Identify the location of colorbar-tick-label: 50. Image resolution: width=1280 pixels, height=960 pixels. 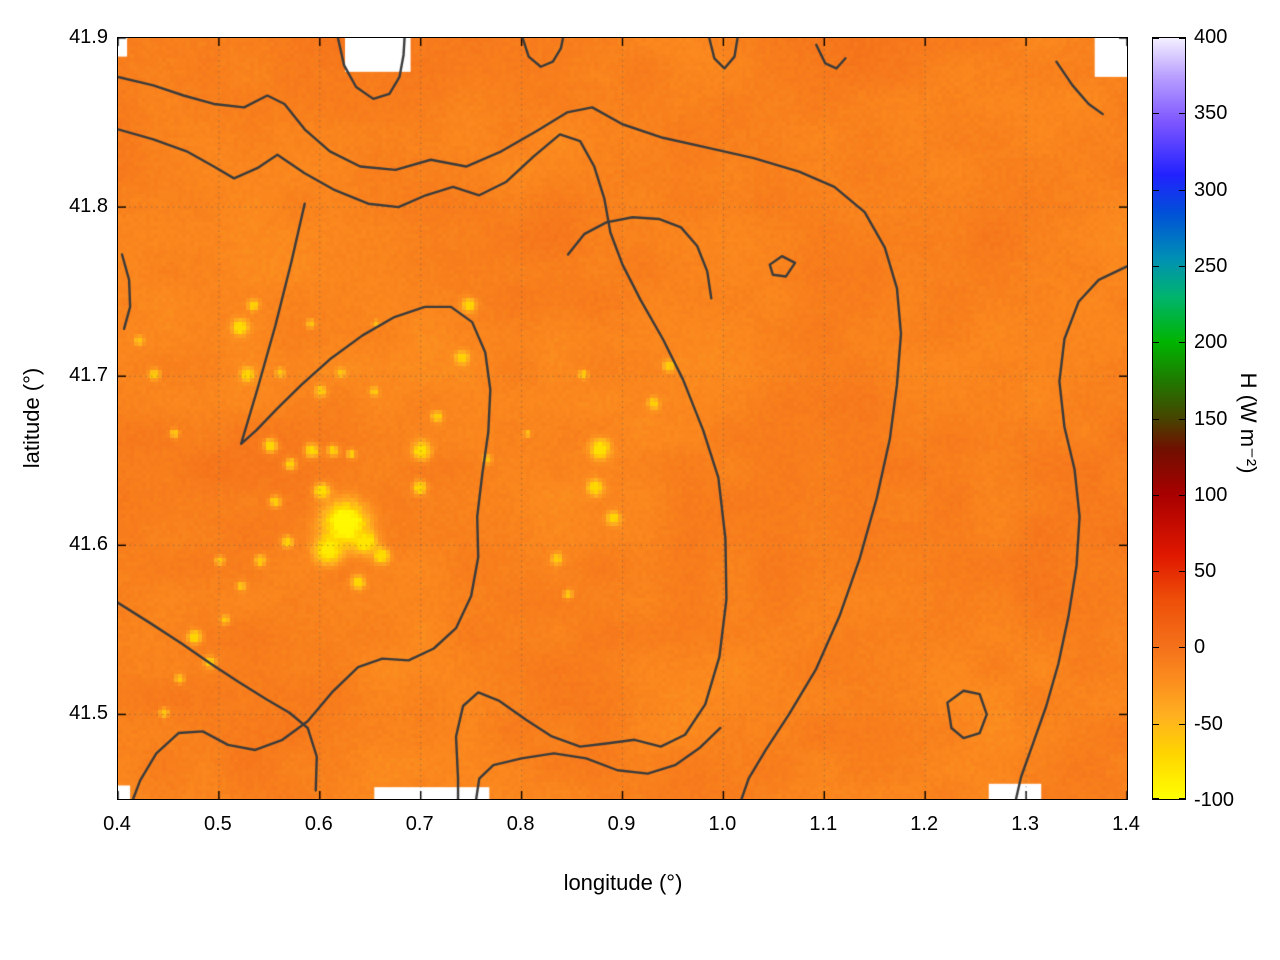
(1205, 571).